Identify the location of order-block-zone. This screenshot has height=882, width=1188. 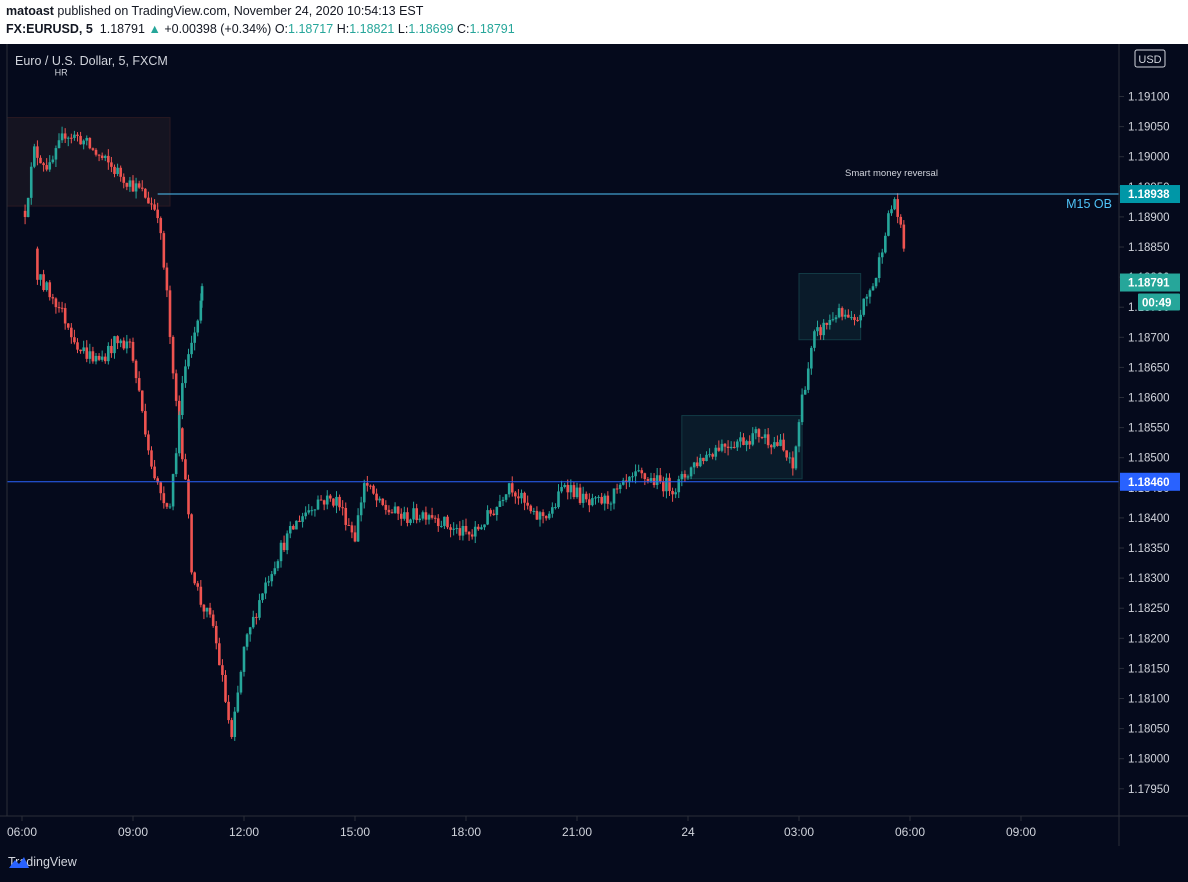
(830, 306).